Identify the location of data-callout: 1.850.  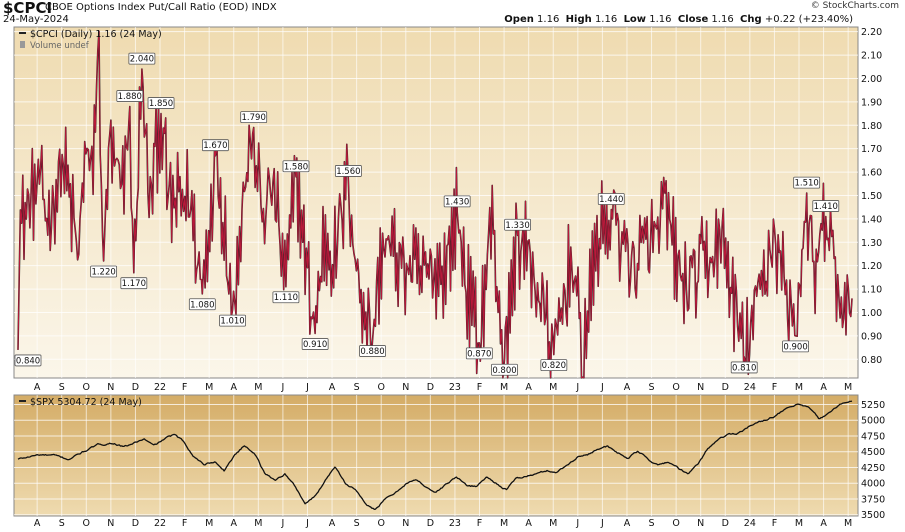
(161, 103).